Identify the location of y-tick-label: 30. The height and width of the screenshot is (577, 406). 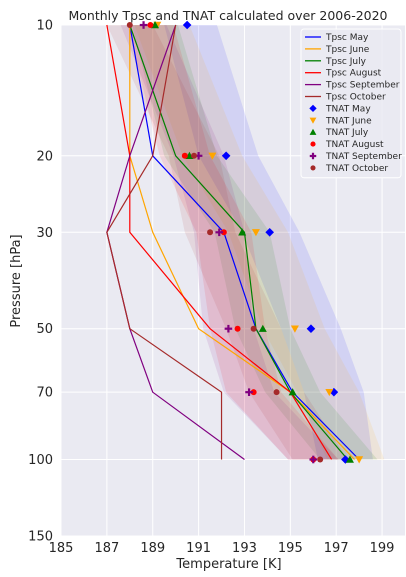
(44, 233).